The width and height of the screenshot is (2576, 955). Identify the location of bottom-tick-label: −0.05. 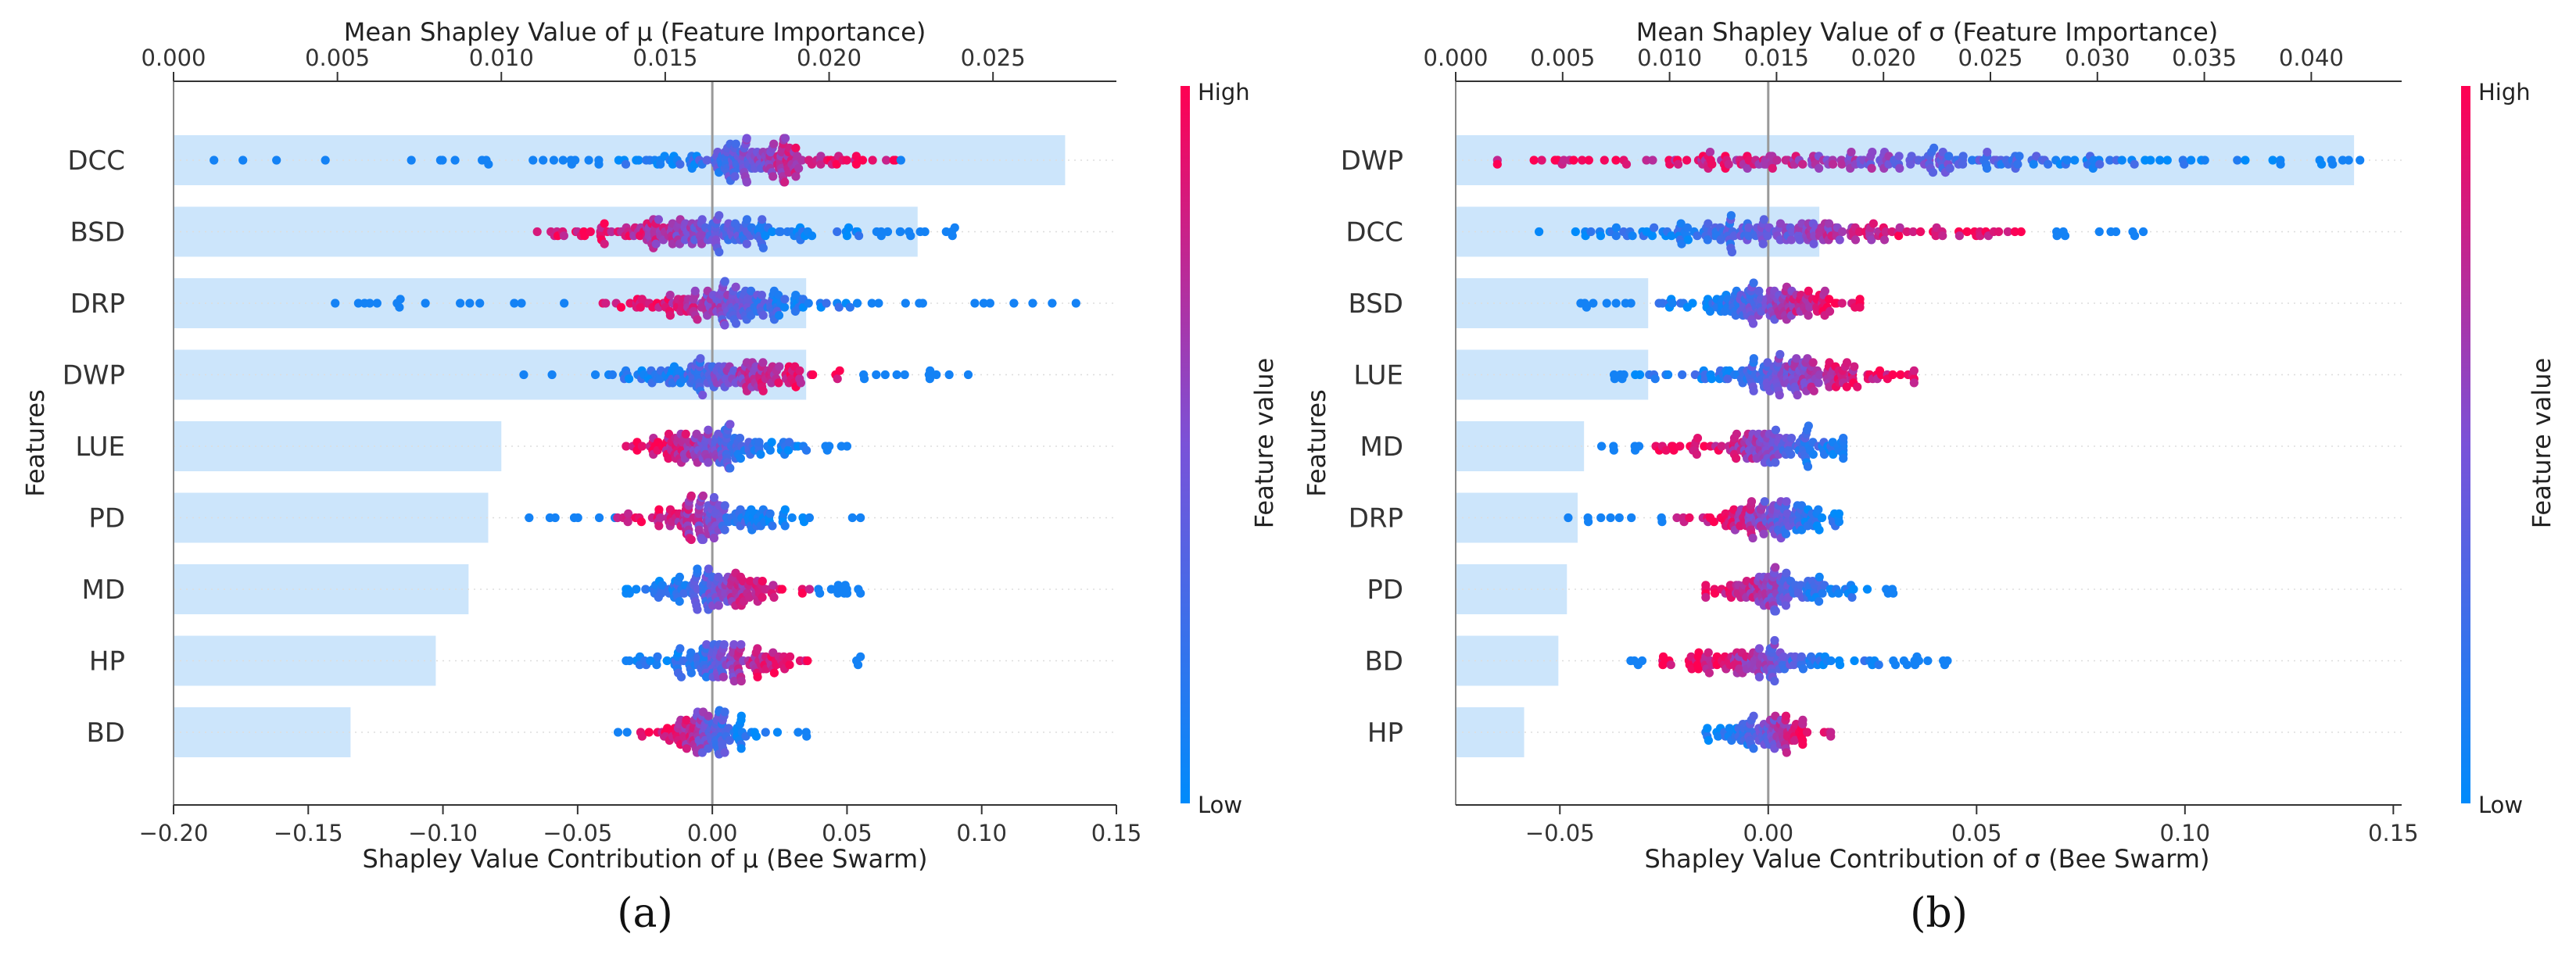
(577, 833).